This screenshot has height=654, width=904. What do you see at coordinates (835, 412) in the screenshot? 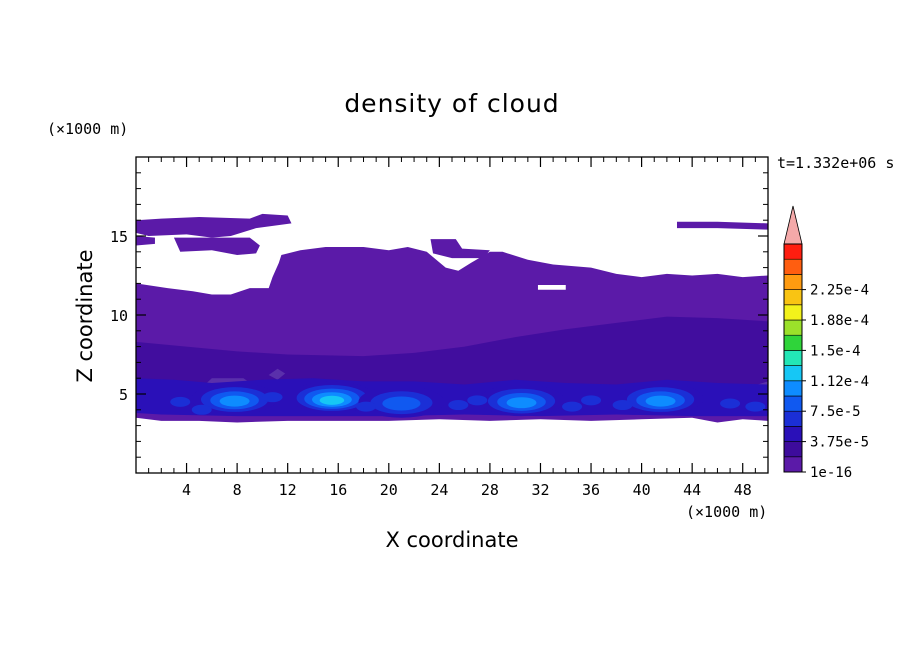
I see `colorbar-tick-label: 7.5e-5` at bounding box center [835, 412].